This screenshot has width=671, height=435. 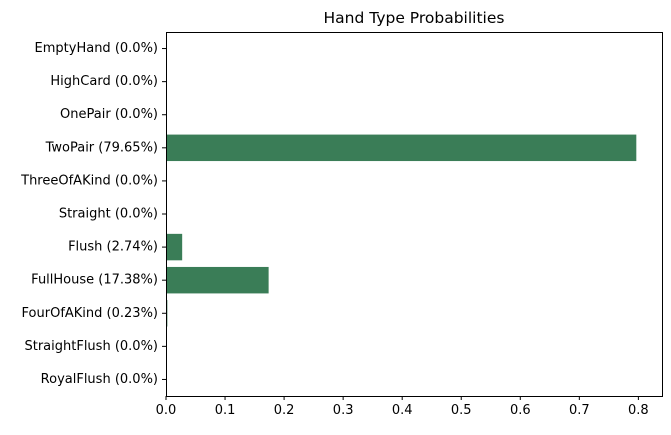 I want to click on x-ticks-group: 0.0 0.1 0.2 0.3 0.4 0.5 0.6 0.7 0.8, so click(x=402, y=407).